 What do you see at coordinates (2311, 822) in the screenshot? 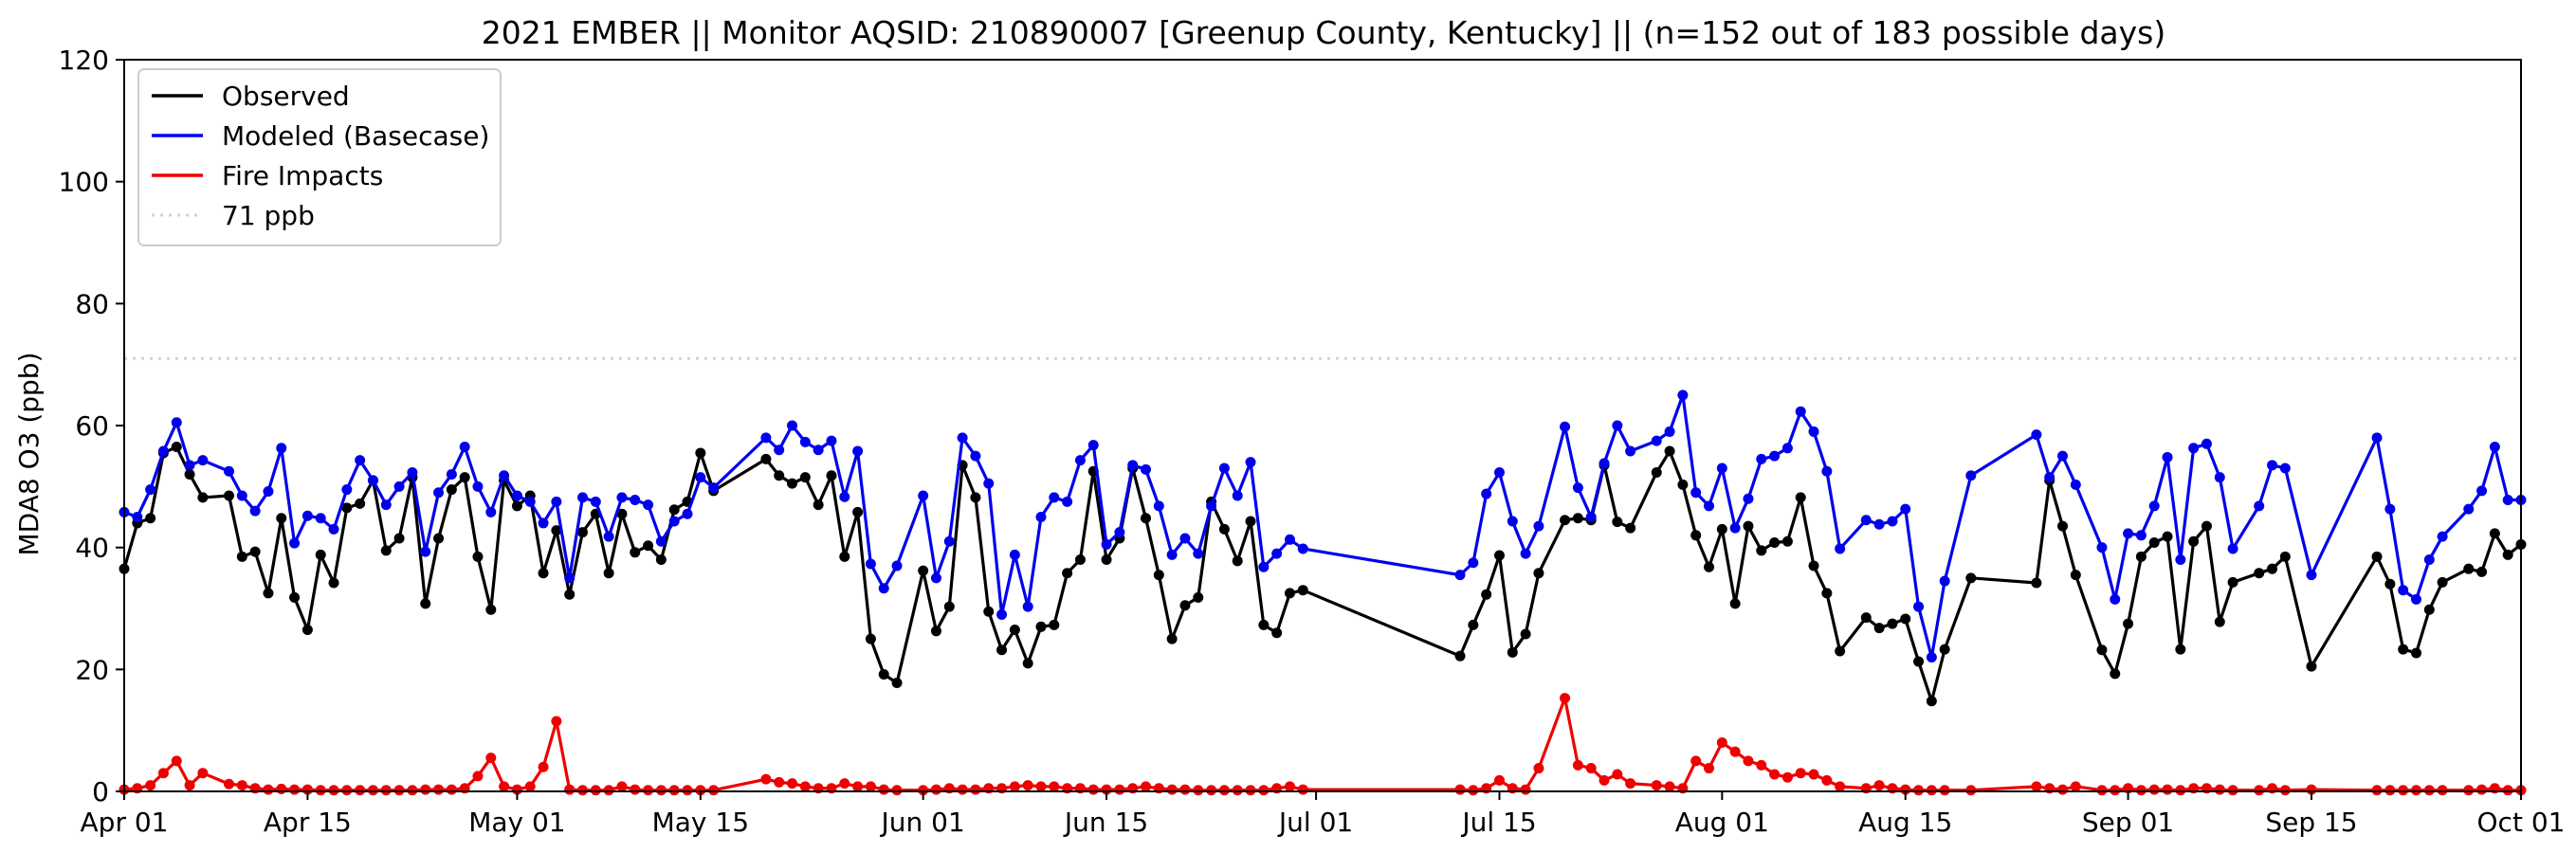
I see `x-tick-label: Sep 15` at bounding box center [2311, 822].